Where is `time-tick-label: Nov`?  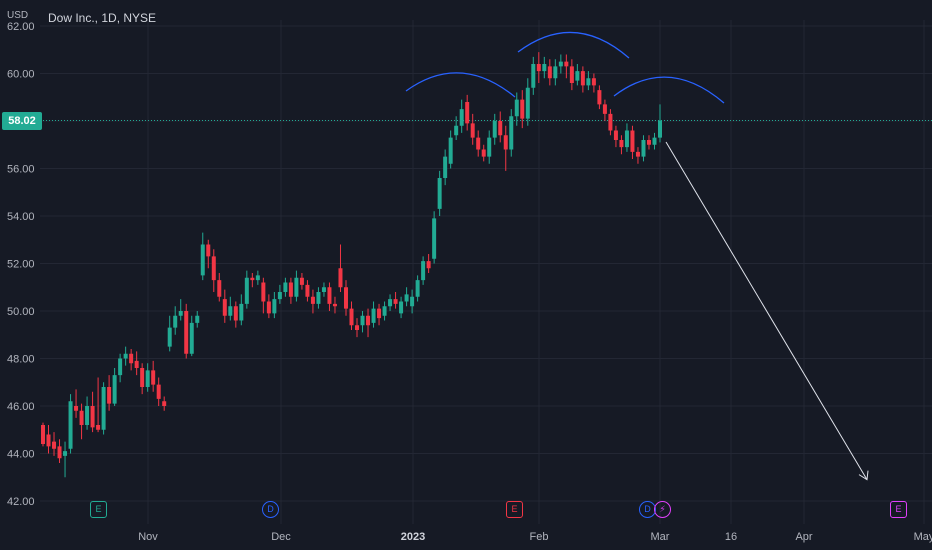
time-tick-label: Nov is located at coordinates (148, 537).